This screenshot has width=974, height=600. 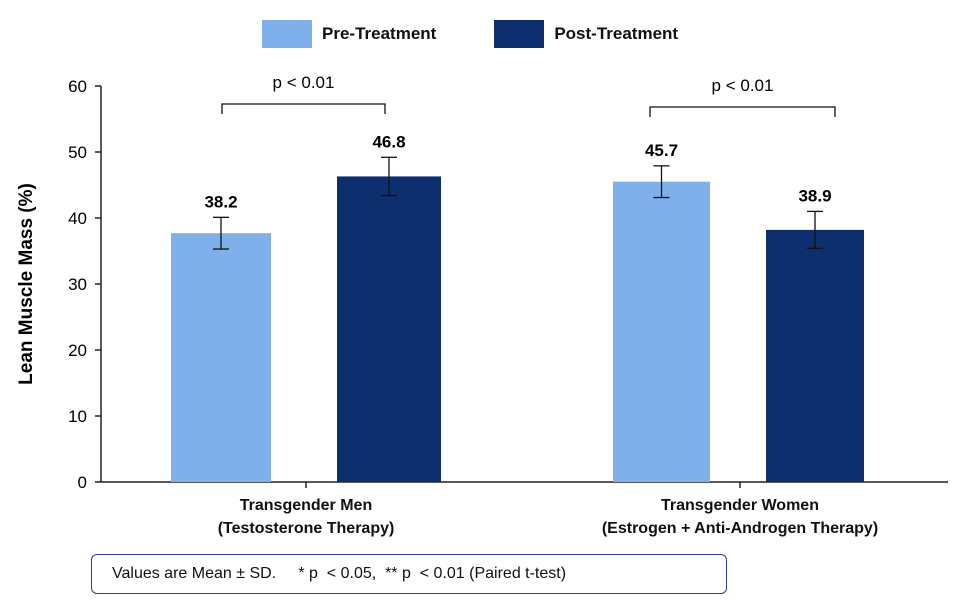 I want to click on category-label-women-line1: Transgender Women, so click(x=740, y=505).